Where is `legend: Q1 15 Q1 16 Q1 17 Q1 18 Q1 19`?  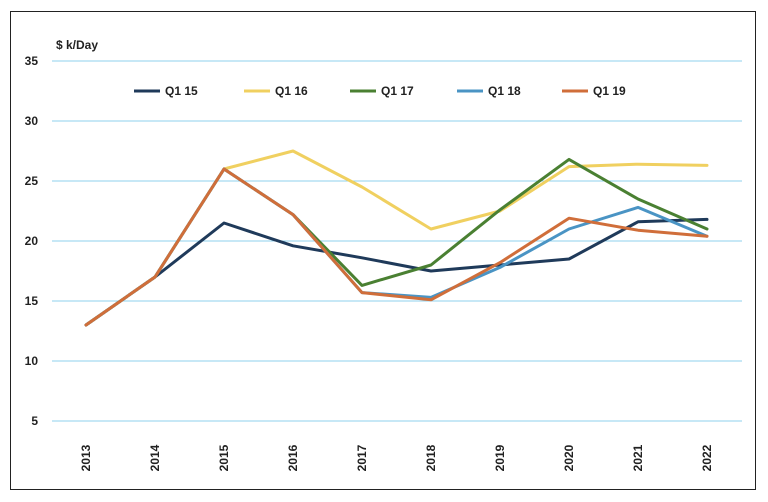
legend: Q1 15 Q1 16 Q1 17 Q1 18 Q1 19 is located at coordinates (380, 91).